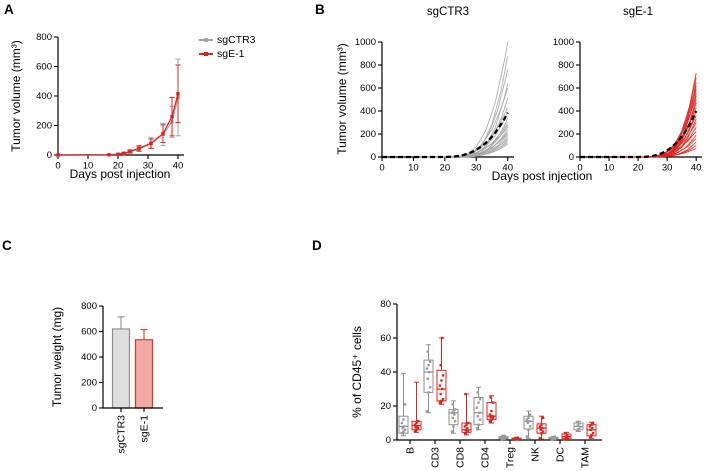 This screenshot has width=708, height=471. What do you see at coordinates (236, 40) in the screenshot?
I see `legend-label-sgctr3: sgCTR3` at bounding box center [236, 40].